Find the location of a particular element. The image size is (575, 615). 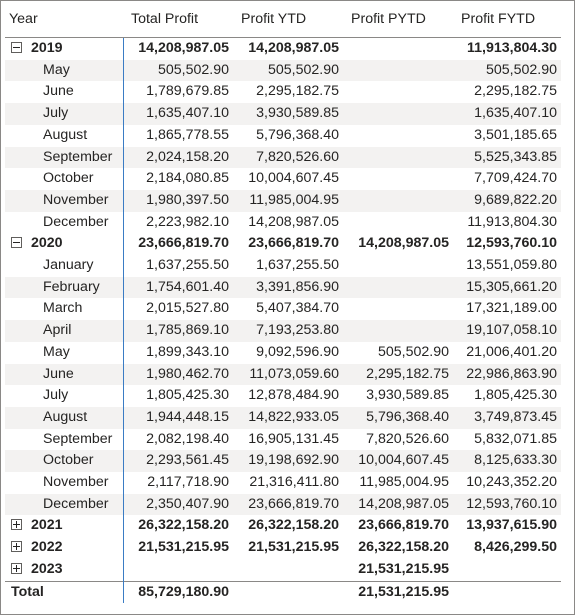

profit-fytd-cell: 3,749,873.45 is located at coordinates (507, 417).